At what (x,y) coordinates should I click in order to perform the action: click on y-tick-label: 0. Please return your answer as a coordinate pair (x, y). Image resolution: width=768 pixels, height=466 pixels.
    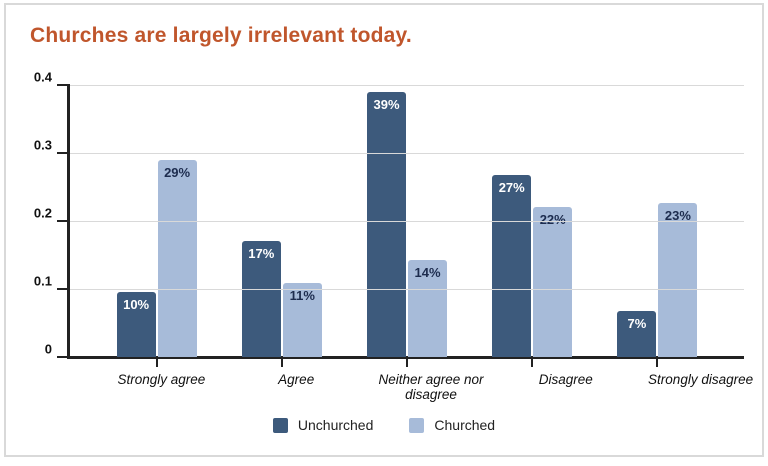
    Looking at the image, I should click on (48, 349).